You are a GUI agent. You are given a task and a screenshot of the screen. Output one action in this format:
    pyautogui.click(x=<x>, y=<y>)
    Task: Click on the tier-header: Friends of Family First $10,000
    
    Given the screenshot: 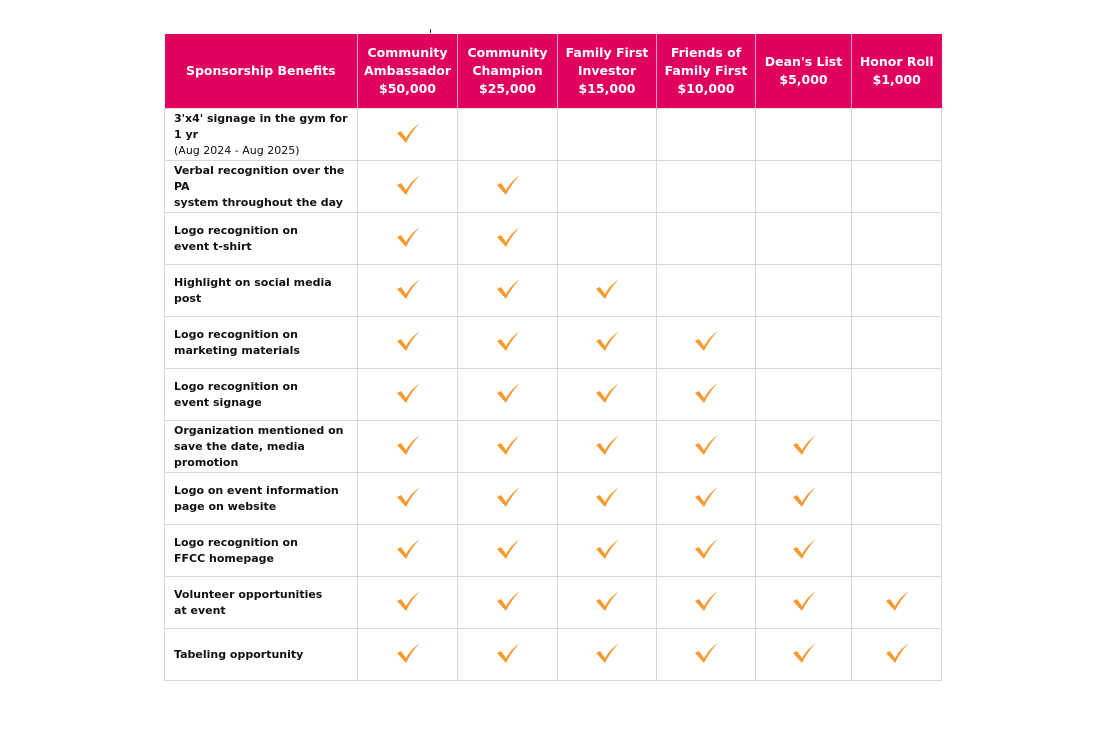 What is the action you would take?
    pyautogui.click(x=706, y=71)
    